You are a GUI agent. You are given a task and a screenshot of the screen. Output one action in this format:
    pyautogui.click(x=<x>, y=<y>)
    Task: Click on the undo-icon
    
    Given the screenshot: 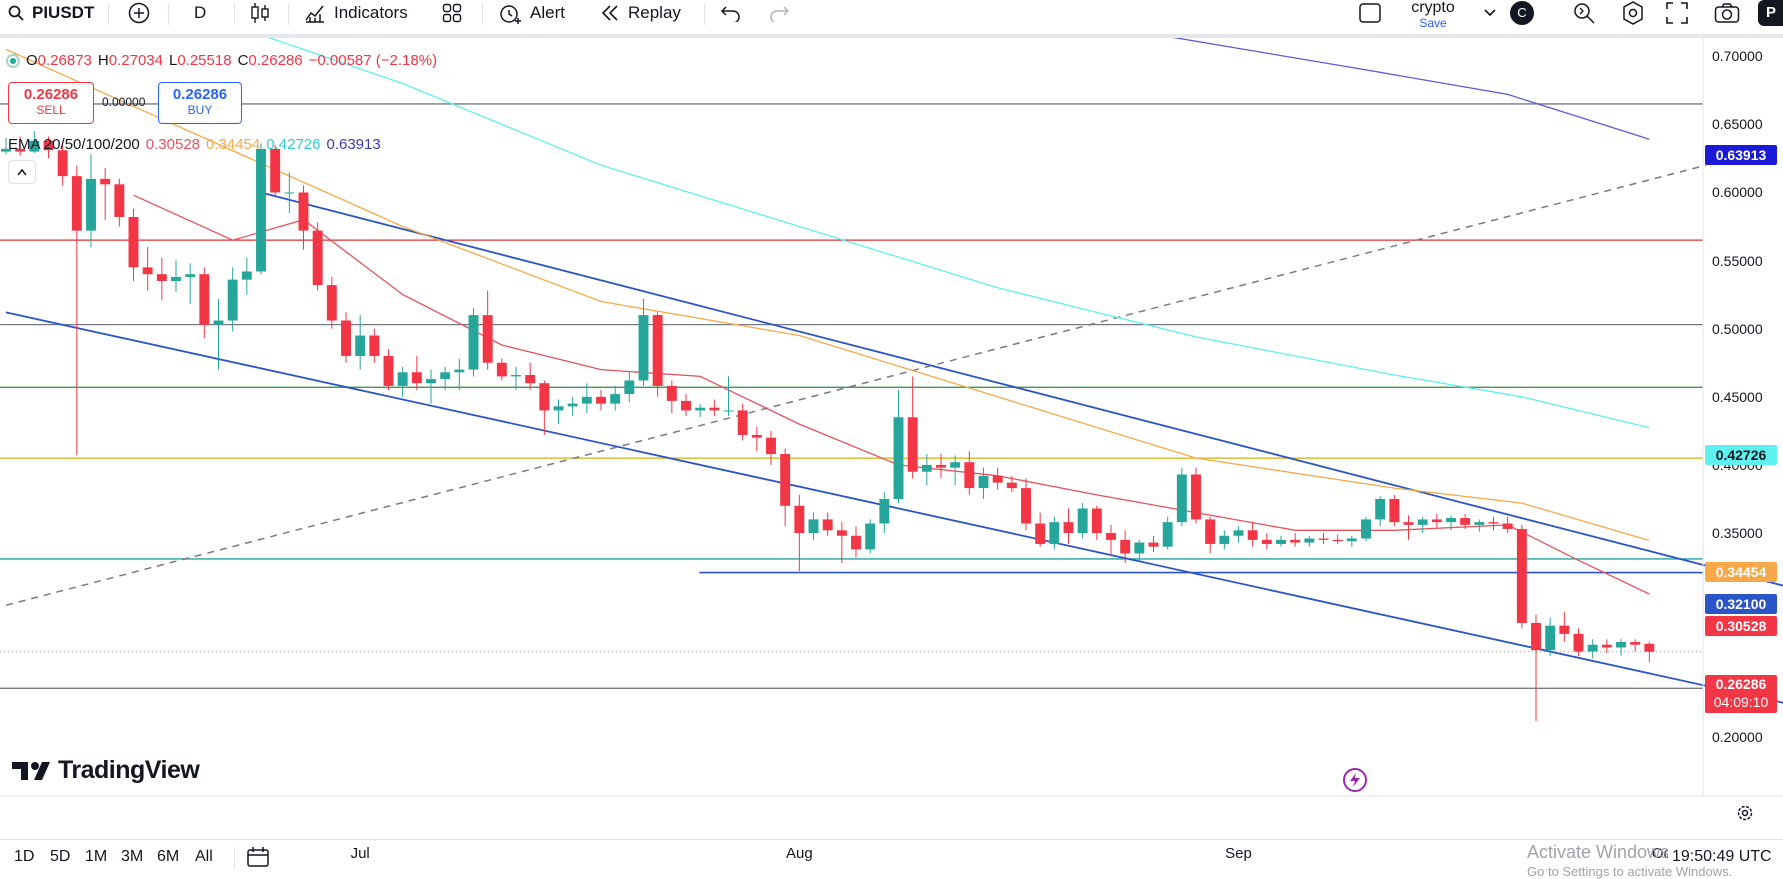 What is the action you would take?
    pyautogui.click(x=730, y=14)
    